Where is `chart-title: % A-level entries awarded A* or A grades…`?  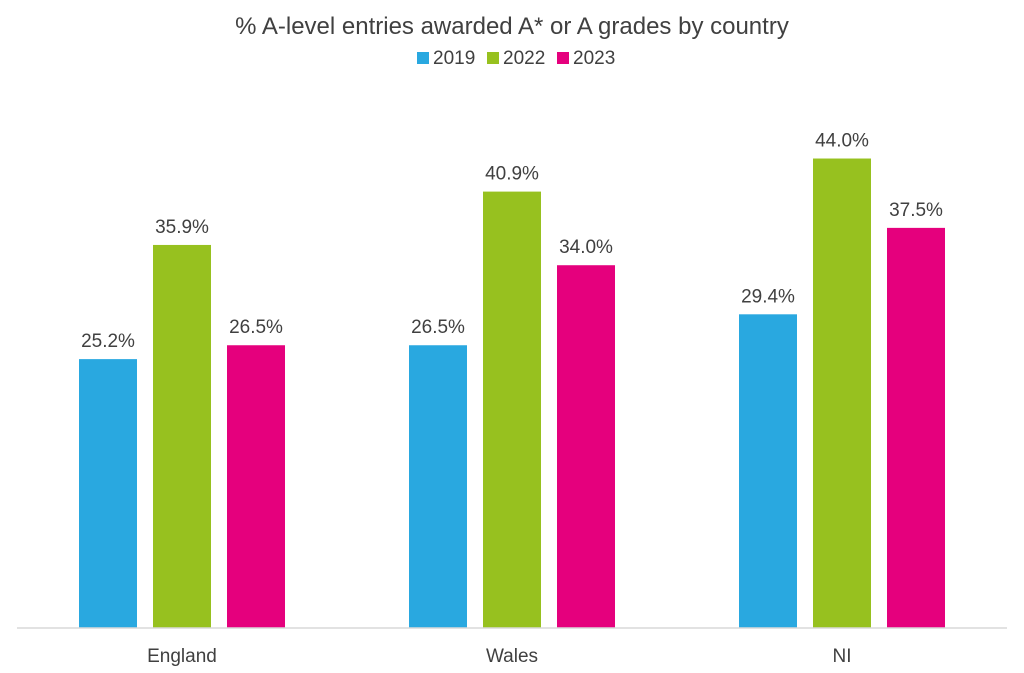 chart-title: % A-level entries awarded A* or A grades… is located at coordinates (512, 26).